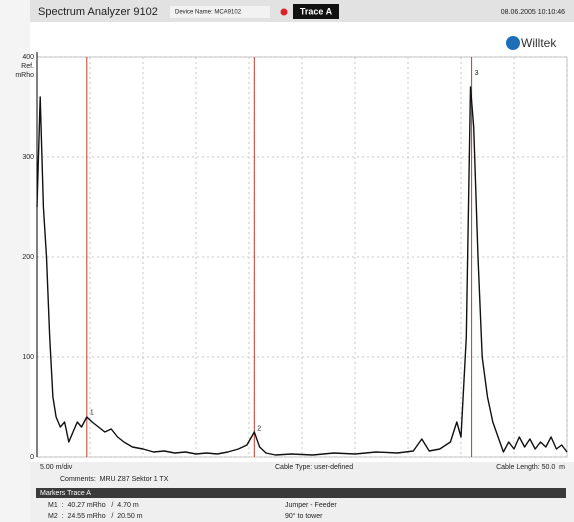 This screenshot has height=522, width=574. Describe the element at coordinates (208, 13) in the screenshot. I see `device-name: Device Name: MCA9102` at that location.